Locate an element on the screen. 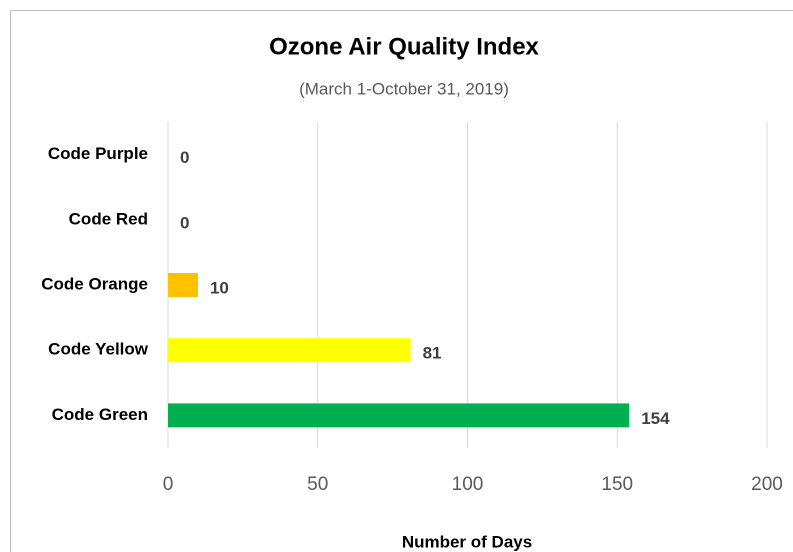 Image resolution: width=793 pixels, height=552 pixels. chart-title: Ozone Air Quality Index is located at coordinates (404, 46).